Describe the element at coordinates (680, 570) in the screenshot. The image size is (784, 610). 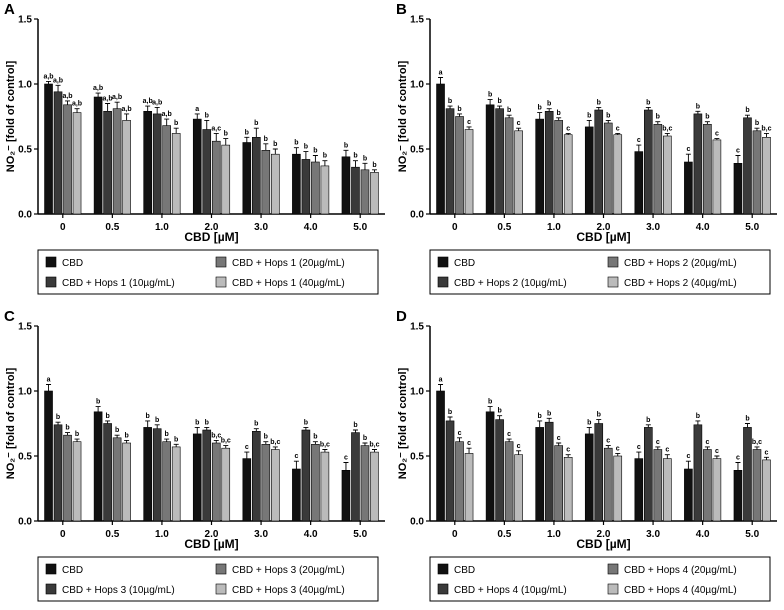
I see `legend-label: CBD + Hops 4 (20µg/mL)` at that location.